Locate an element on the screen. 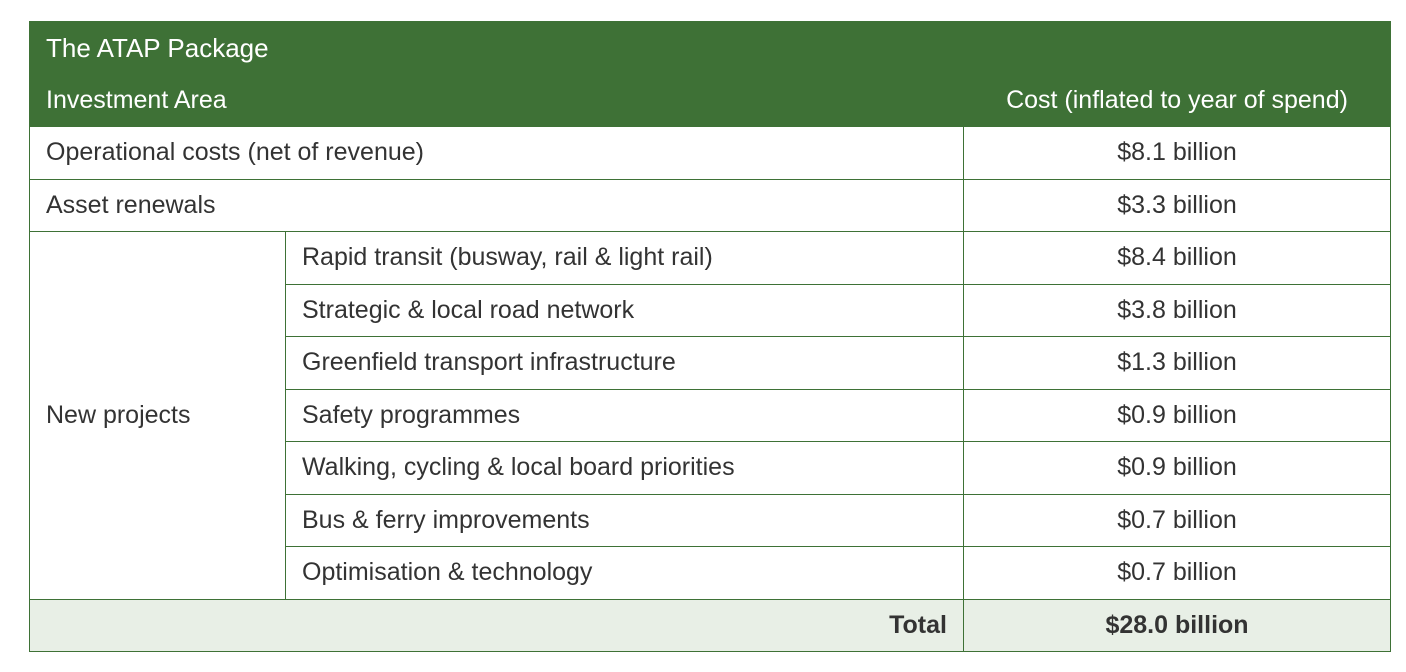 The width and height of the screenshot is (1406, 672). row-area: Asset renewals is located at coordinates (496, 205).